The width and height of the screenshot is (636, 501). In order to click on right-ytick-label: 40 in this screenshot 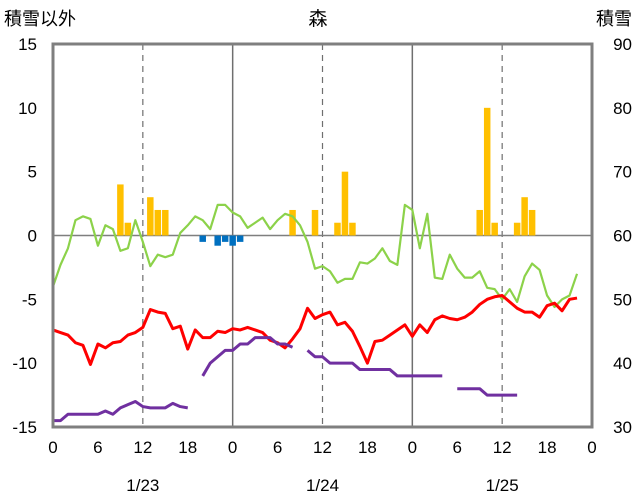, I will do `click(622, 363)`.